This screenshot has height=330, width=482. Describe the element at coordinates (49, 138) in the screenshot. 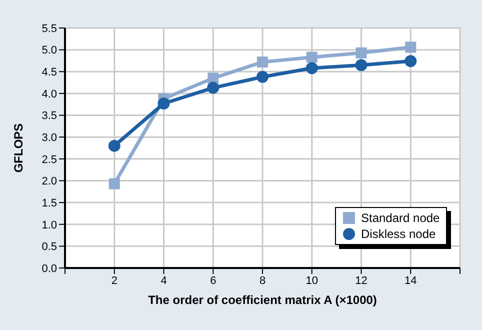

I see `y-tick-label: 3.0` at that location.